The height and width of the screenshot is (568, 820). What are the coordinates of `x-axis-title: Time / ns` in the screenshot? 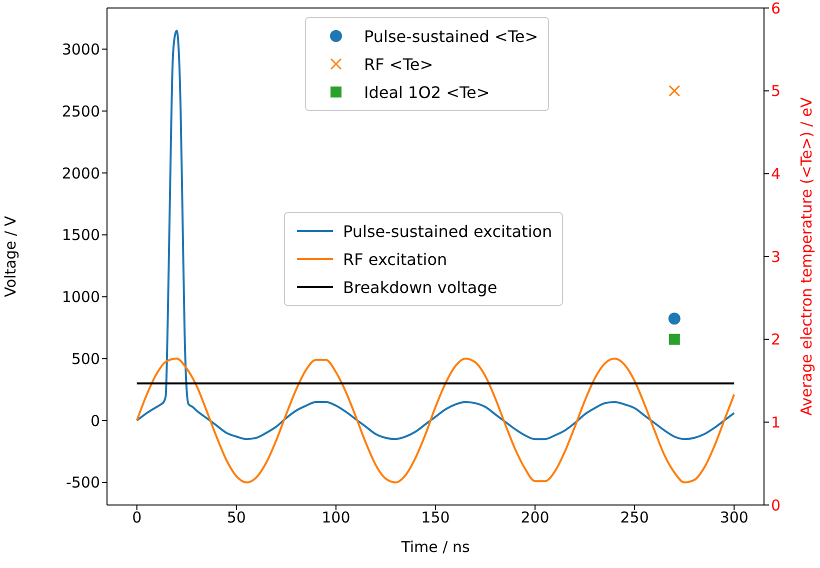 It's located at (435, 547).